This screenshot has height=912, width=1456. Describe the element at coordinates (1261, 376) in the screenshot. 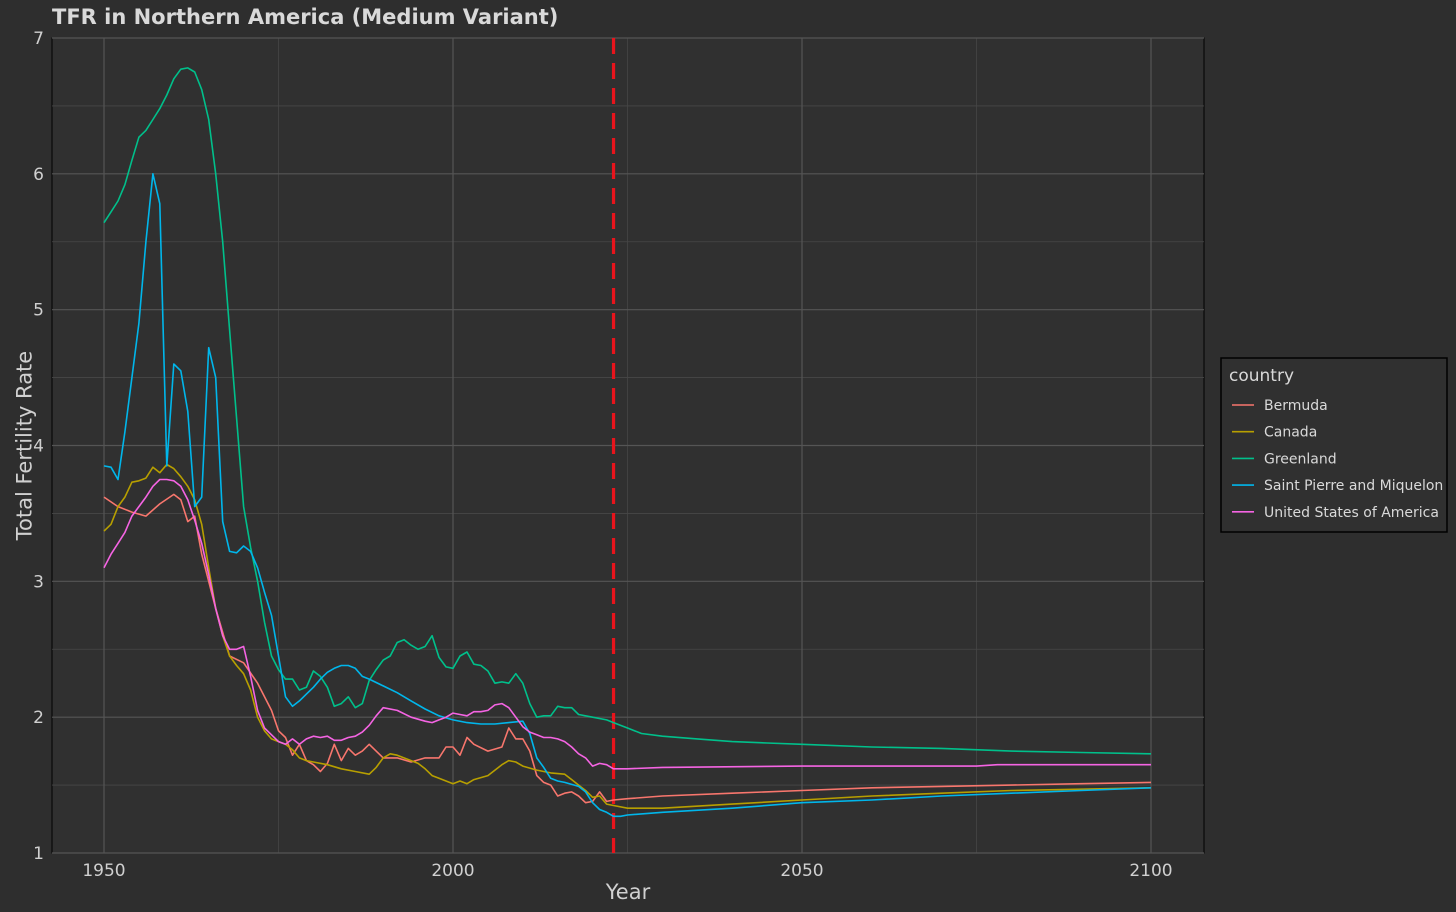

I see `legend-title: country` at that location.